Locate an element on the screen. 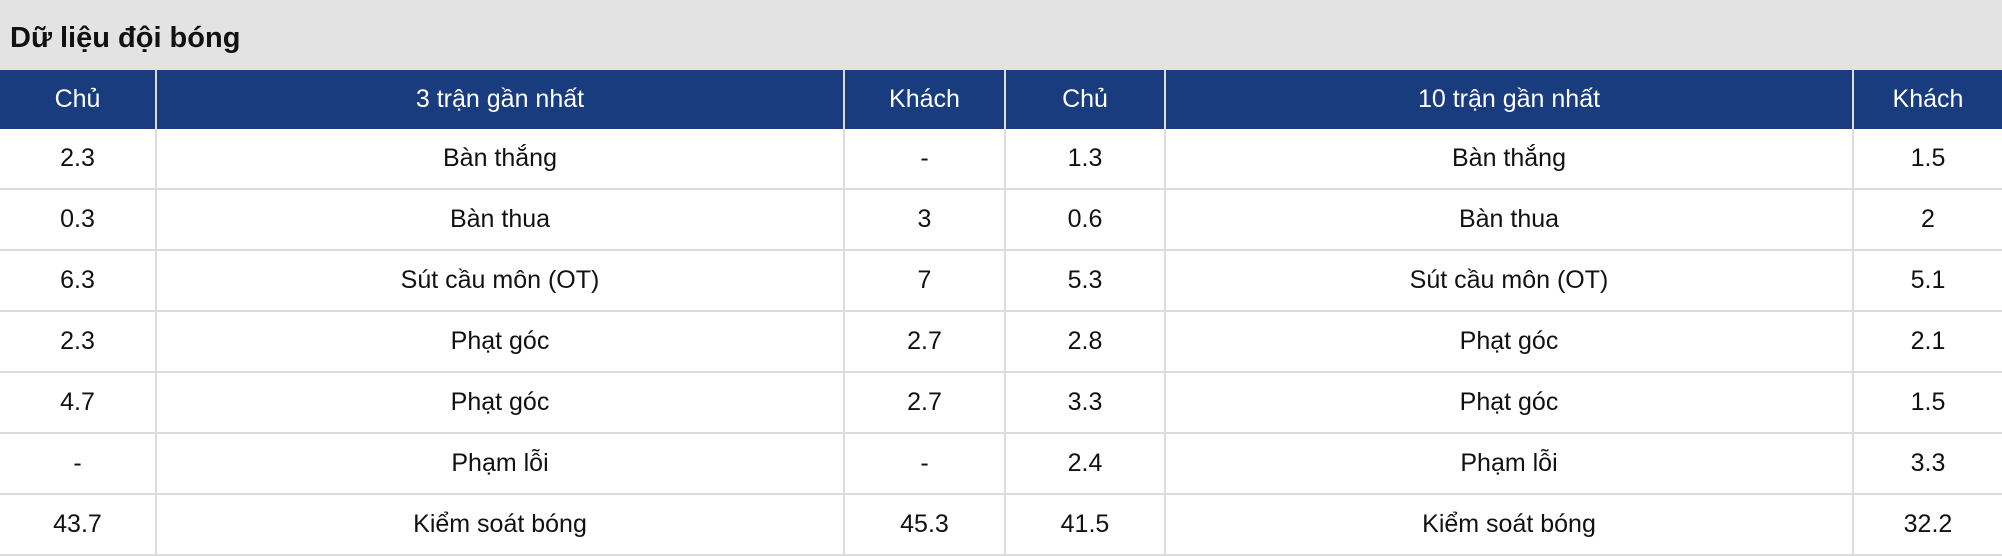 The height and width of the screenshot is (556, 2002). away-value-3: 7 is located at coordinates (924, 281).